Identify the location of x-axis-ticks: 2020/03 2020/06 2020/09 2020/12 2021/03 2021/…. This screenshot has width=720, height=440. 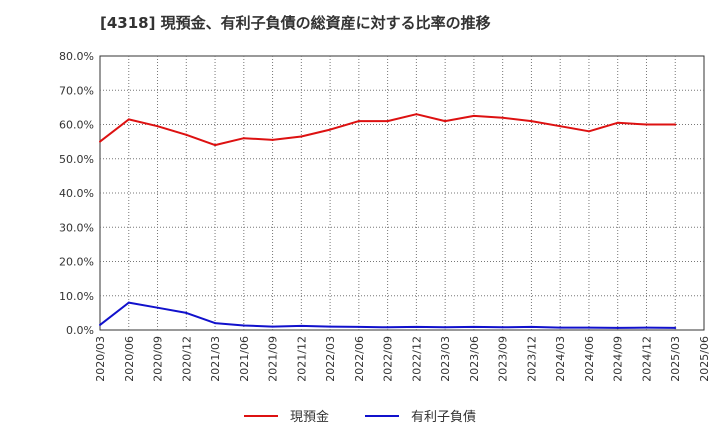
(402, 359).